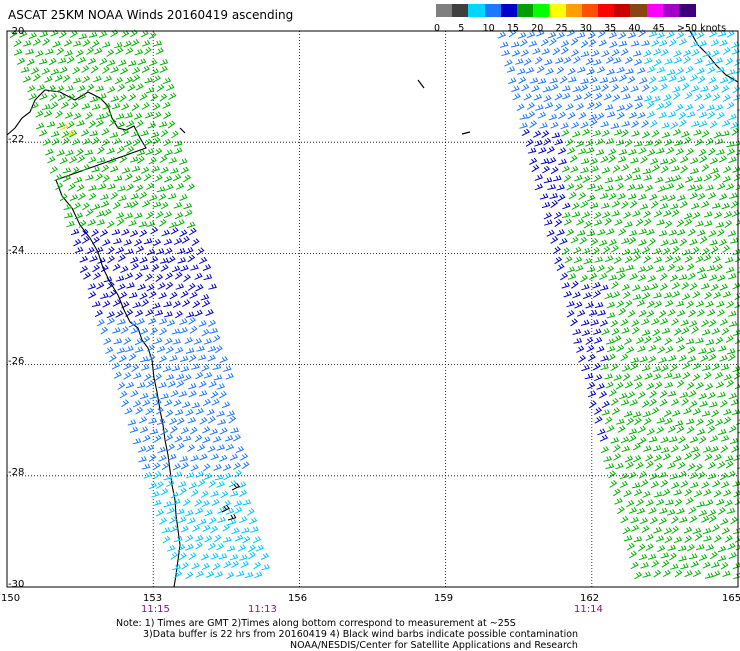 The width and height of the screenshot is (740, 651). I want to click on pass-time: 11:15, so click(155, 609).